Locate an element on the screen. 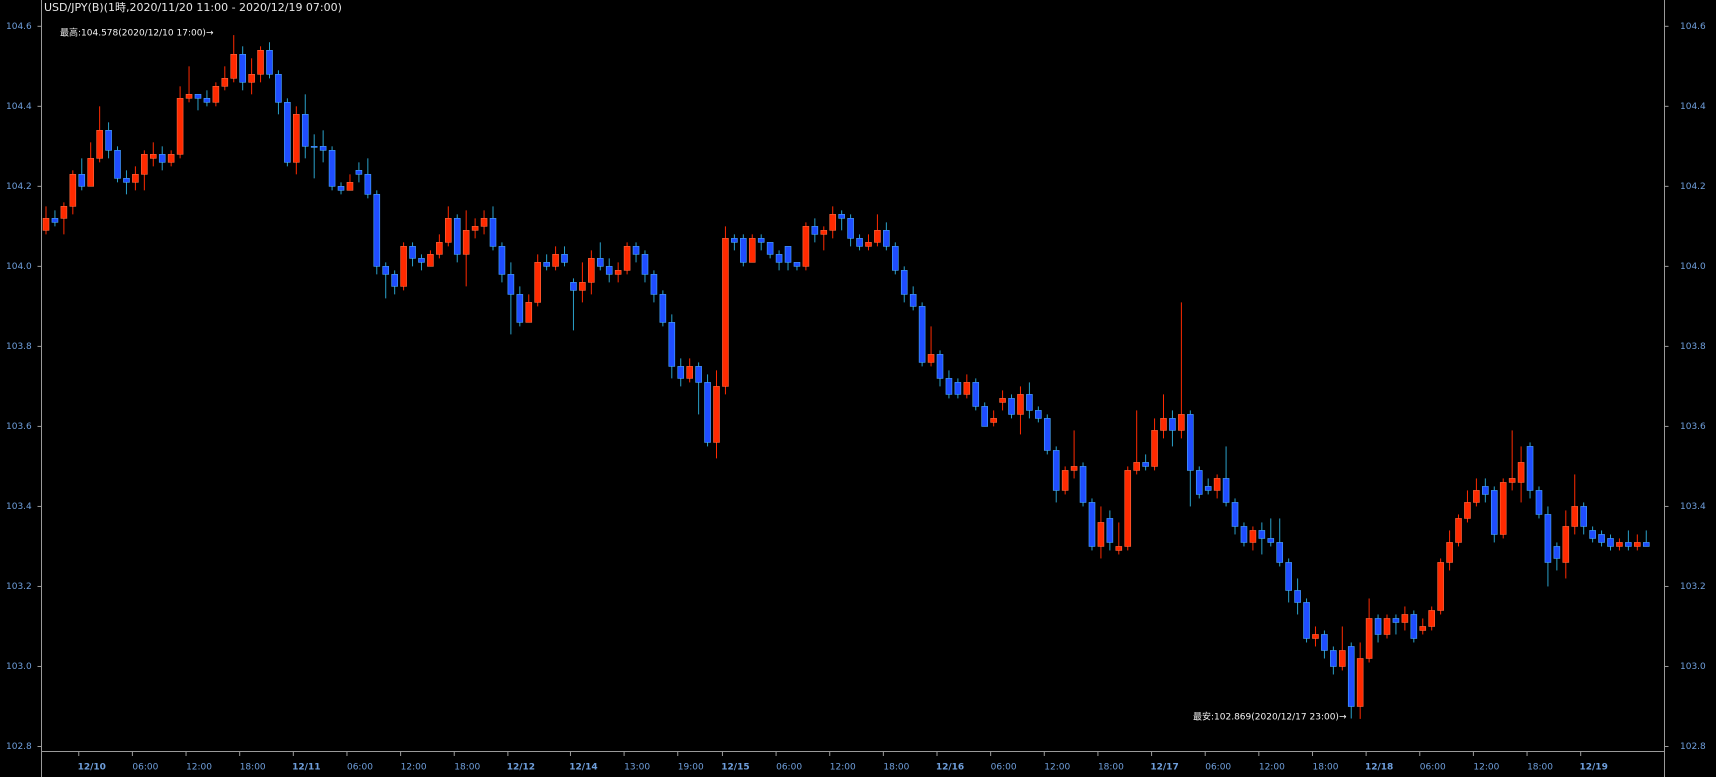 The height and width of the screenshot is (777, 1716). x-tick-label: 12/10 is located at coordinates (92, 768).